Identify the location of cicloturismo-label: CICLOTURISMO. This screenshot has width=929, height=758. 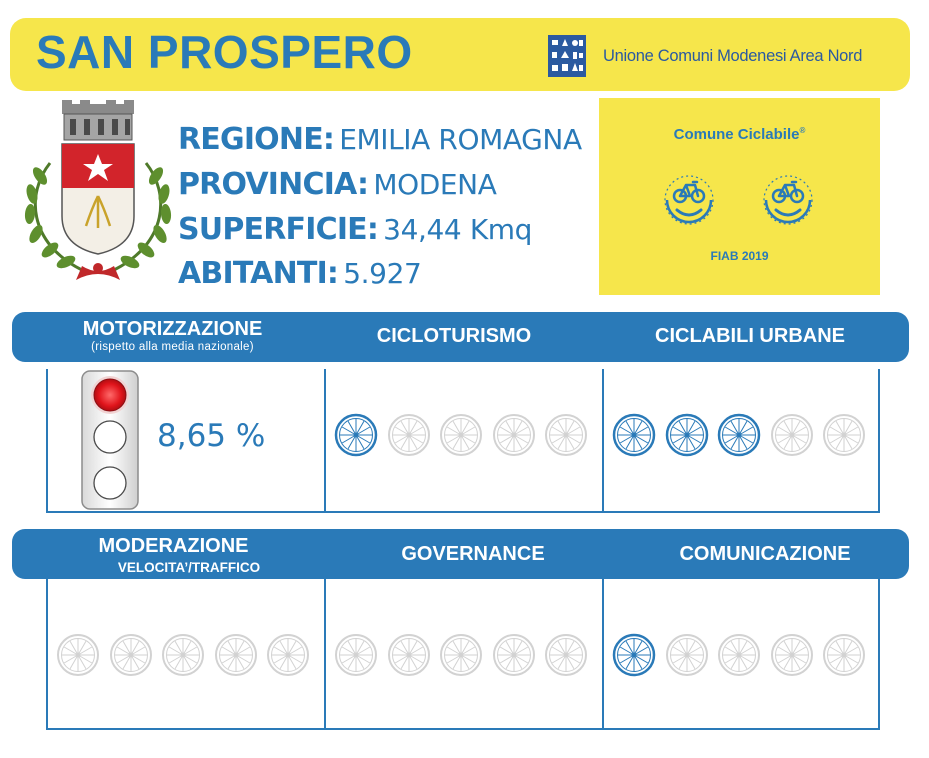
(454, 336).